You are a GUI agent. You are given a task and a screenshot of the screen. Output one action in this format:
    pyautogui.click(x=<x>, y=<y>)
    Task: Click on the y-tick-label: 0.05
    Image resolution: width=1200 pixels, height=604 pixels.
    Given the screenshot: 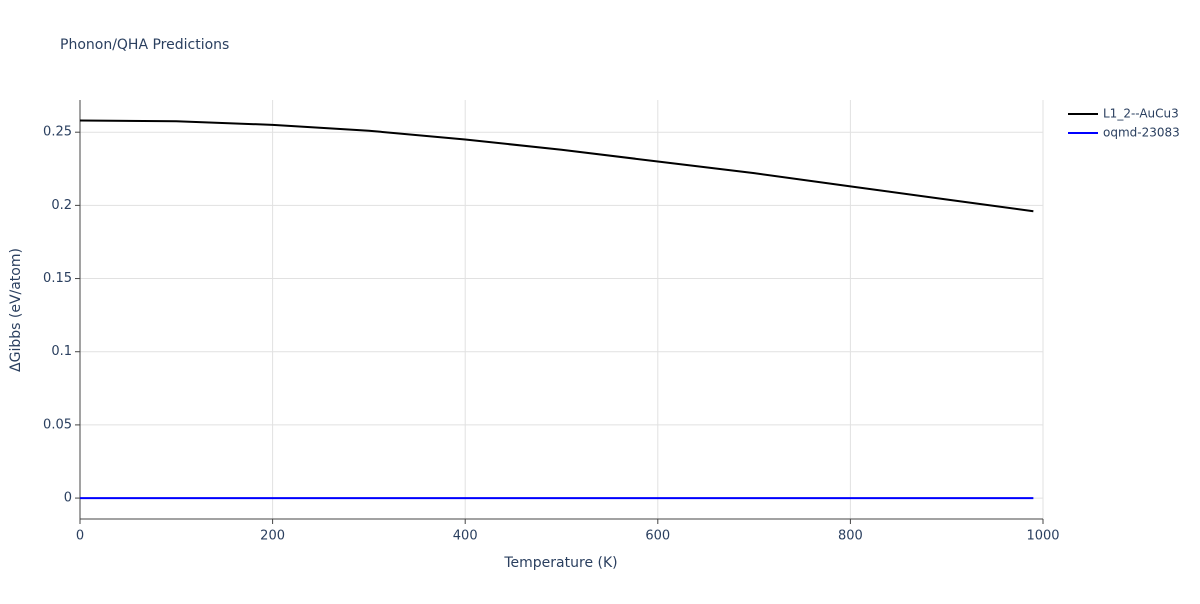 What is the action you would take?
    pyautogui.click(x=57, y=424)
    